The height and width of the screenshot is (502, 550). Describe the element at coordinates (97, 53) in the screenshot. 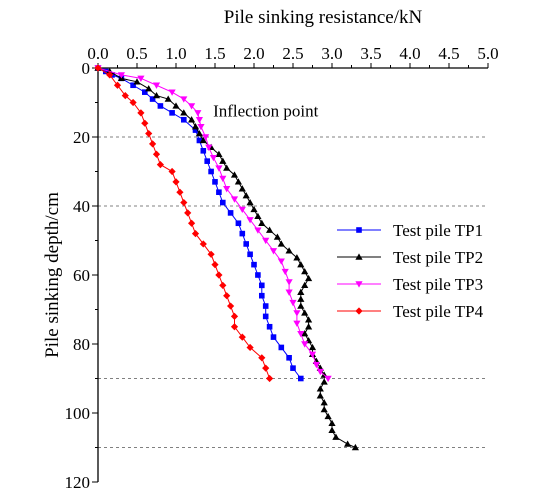

I see `x-tick-label: 0.0` at that location.